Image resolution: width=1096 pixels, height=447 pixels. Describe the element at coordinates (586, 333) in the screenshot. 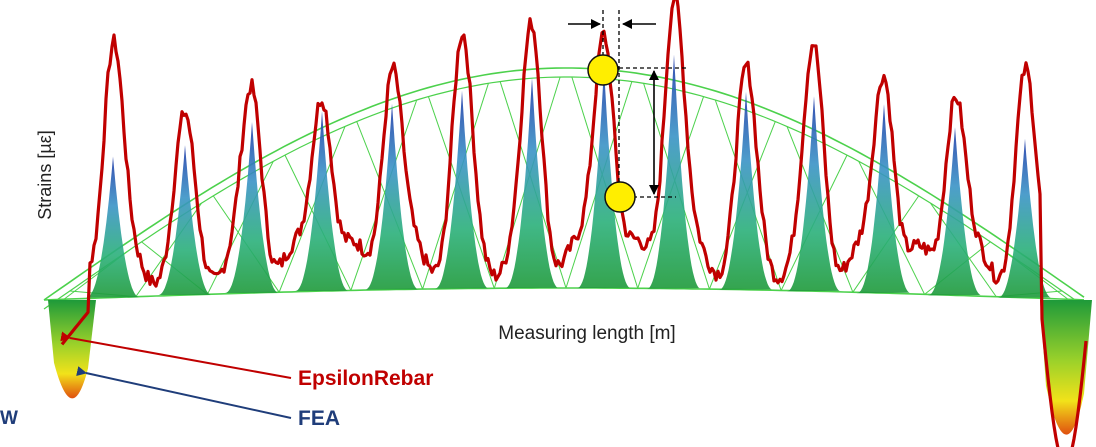

I see `x-axis-label: Measuring length [m]` at that location.